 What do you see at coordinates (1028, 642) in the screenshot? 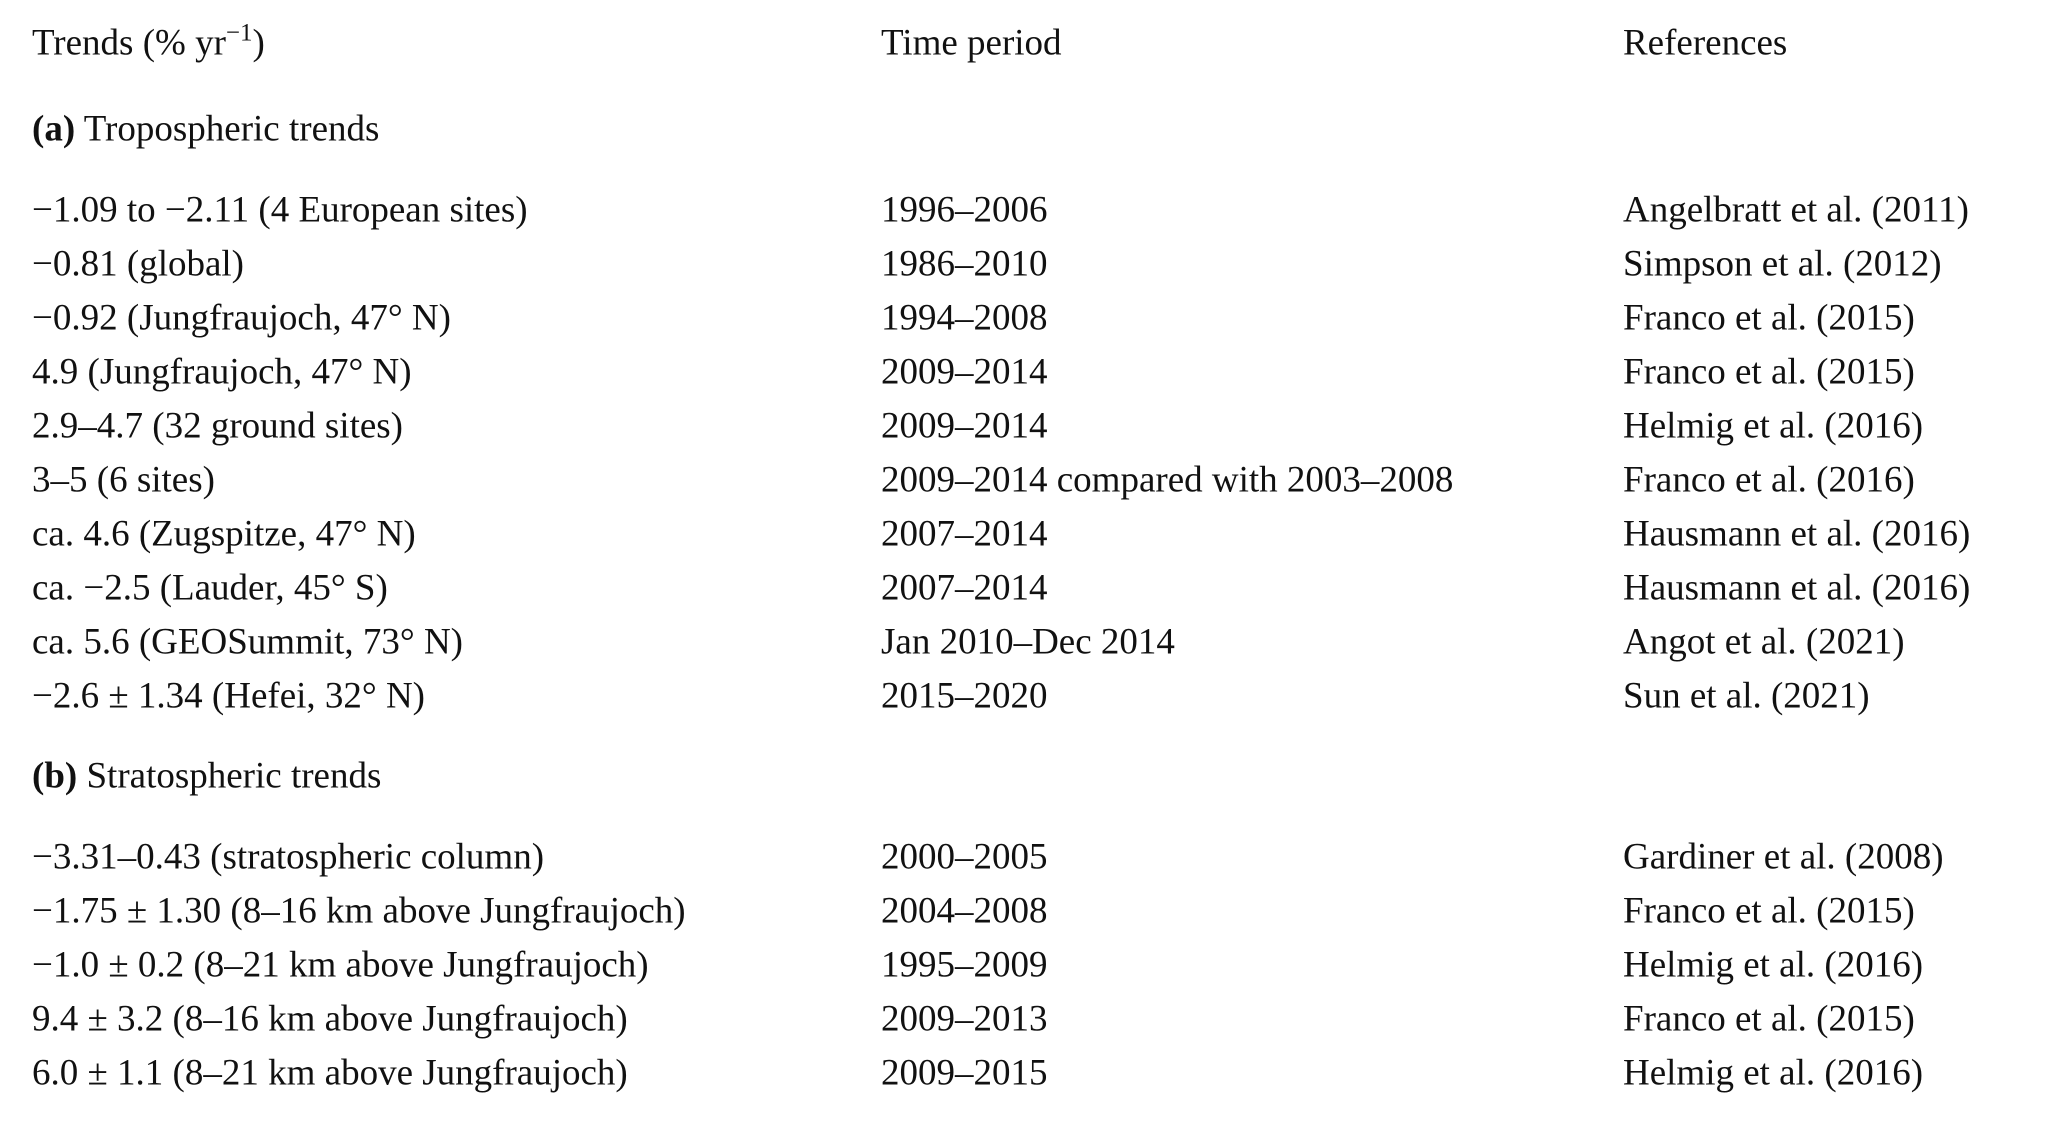
I see `table-cell: Jan 2010–Dec 2014` at bounding box center [1028, 642].